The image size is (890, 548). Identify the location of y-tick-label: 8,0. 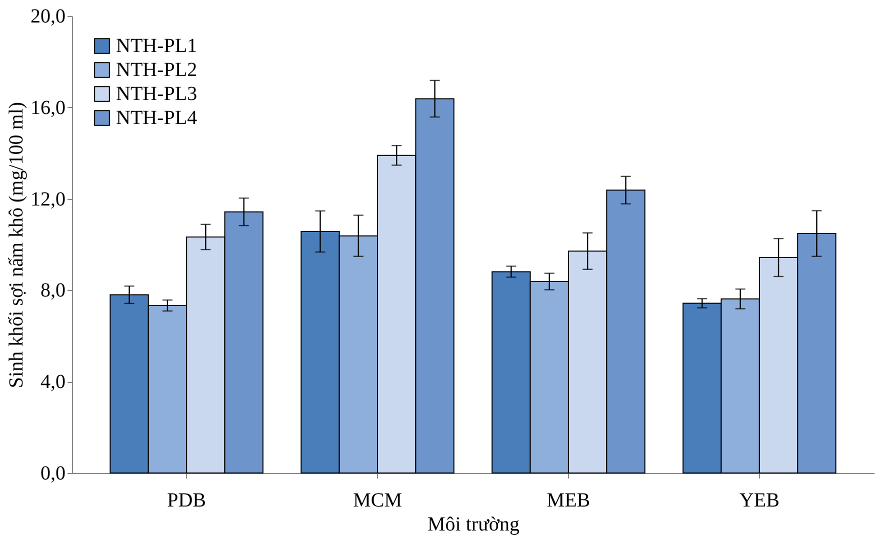
(53, 291).